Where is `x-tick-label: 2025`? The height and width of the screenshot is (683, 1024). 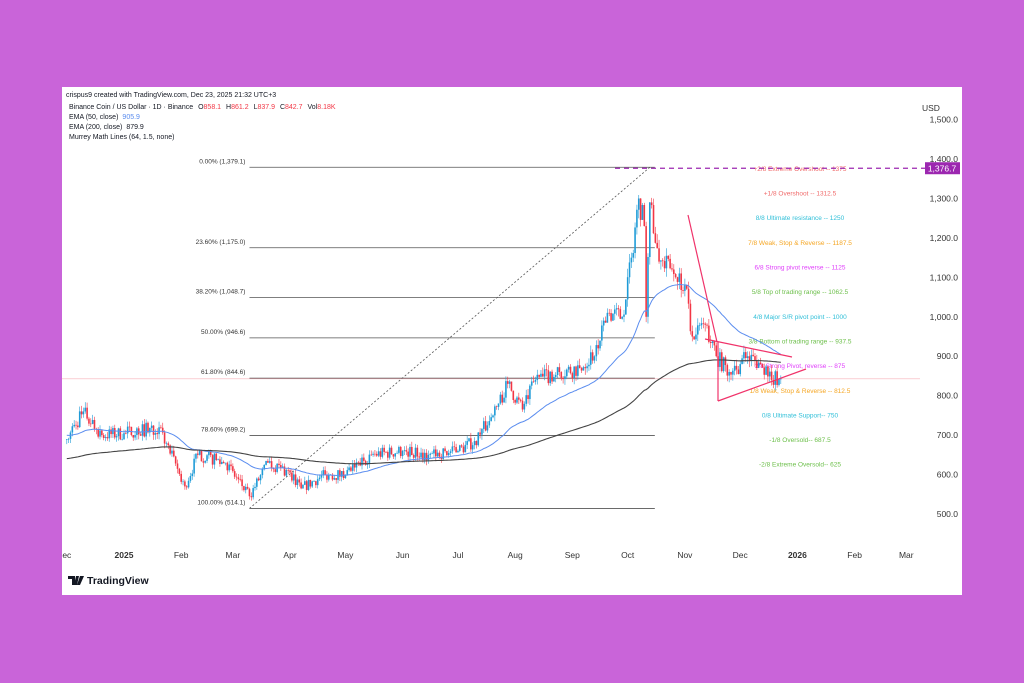
x-tick-label: 2025 is located at coordinates (124, 555).